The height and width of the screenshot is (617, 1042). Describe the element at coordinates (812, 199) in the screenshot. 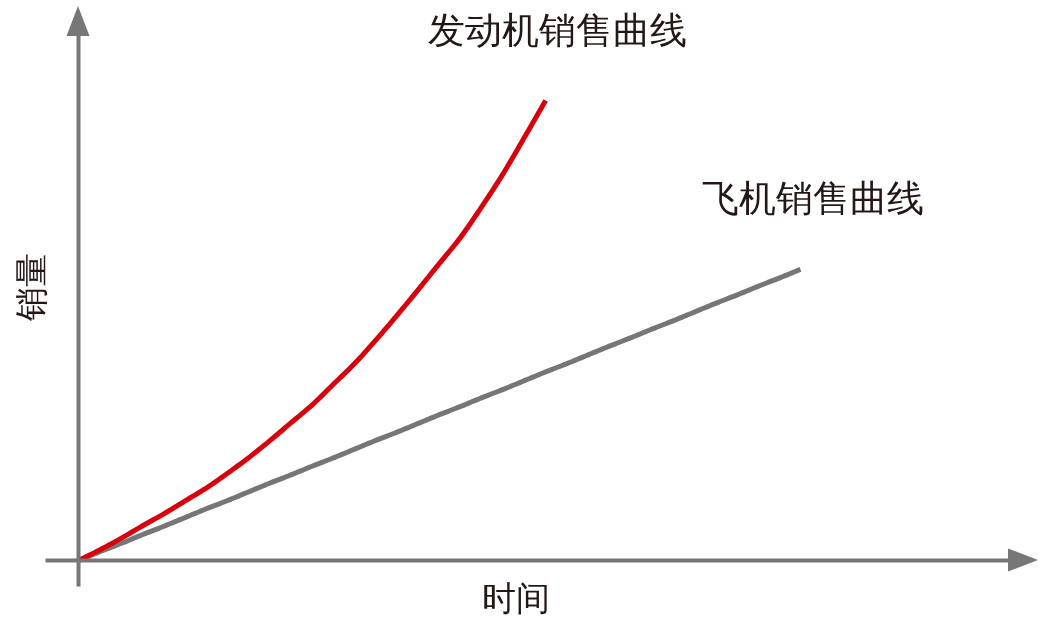

I see `series-label: 飞机销售曲线` at that location.